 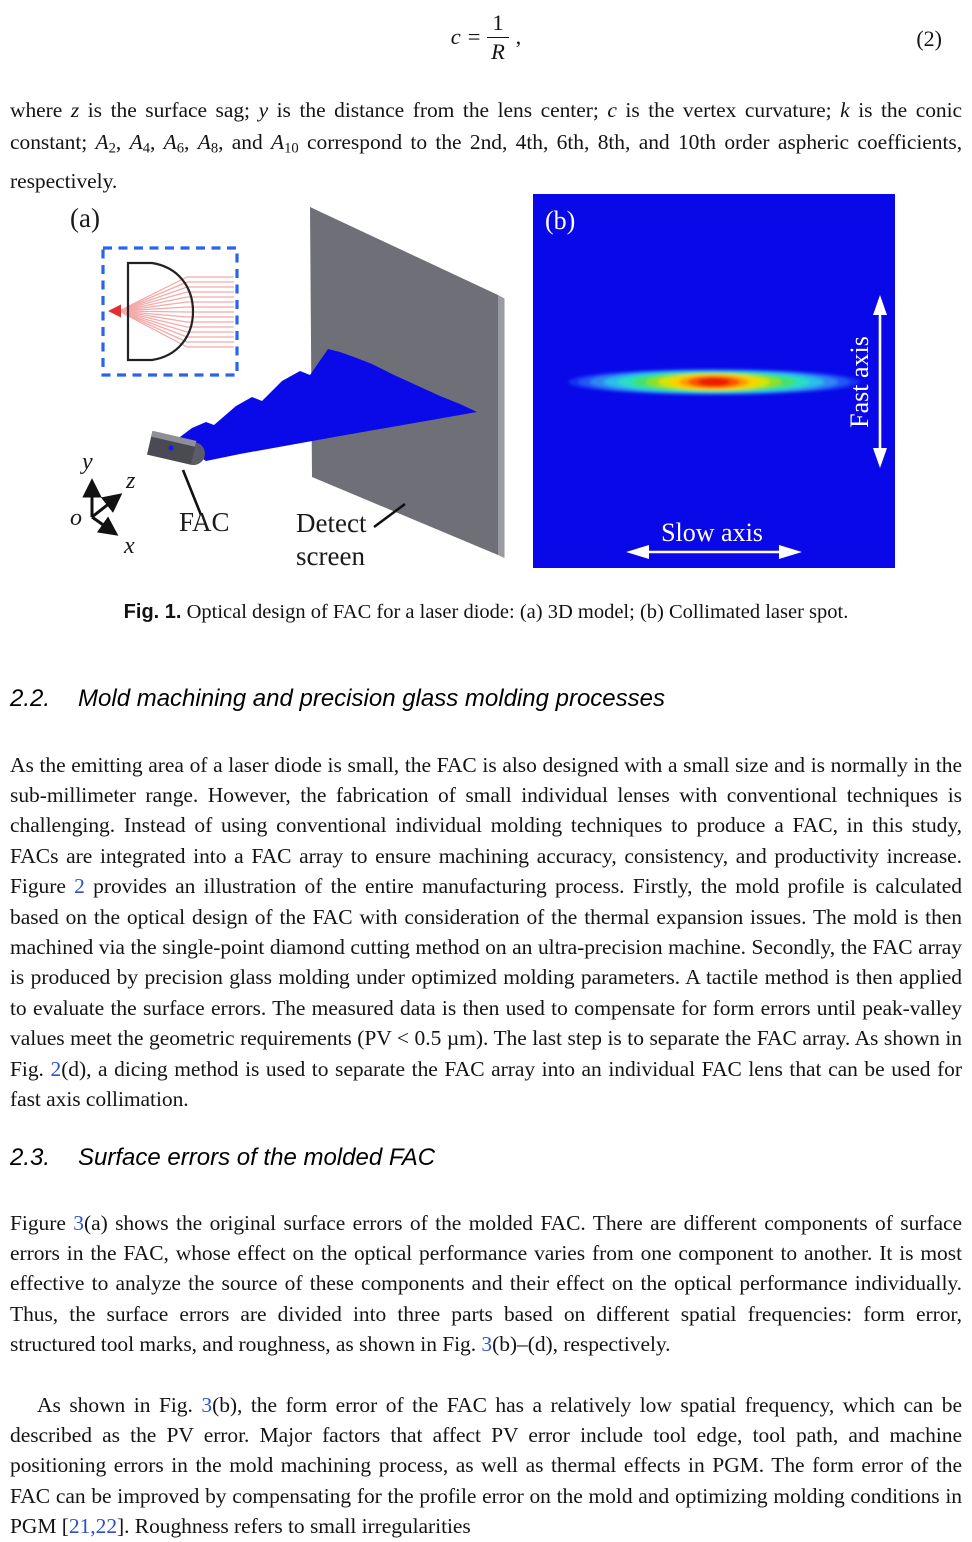 I want to click on text-run: is the conic constant;, so click(x=486, y=126).